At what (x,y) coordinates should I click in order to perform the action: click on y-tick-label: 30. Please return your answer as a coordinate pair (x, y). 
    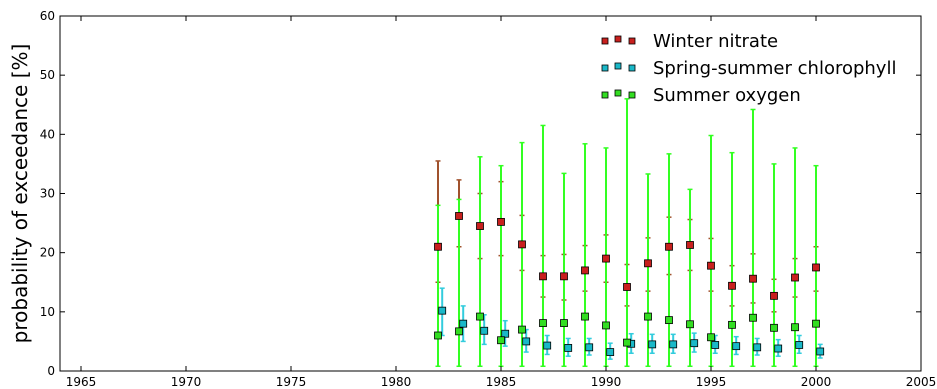
    Looking at the image, I should click on (47, 194).